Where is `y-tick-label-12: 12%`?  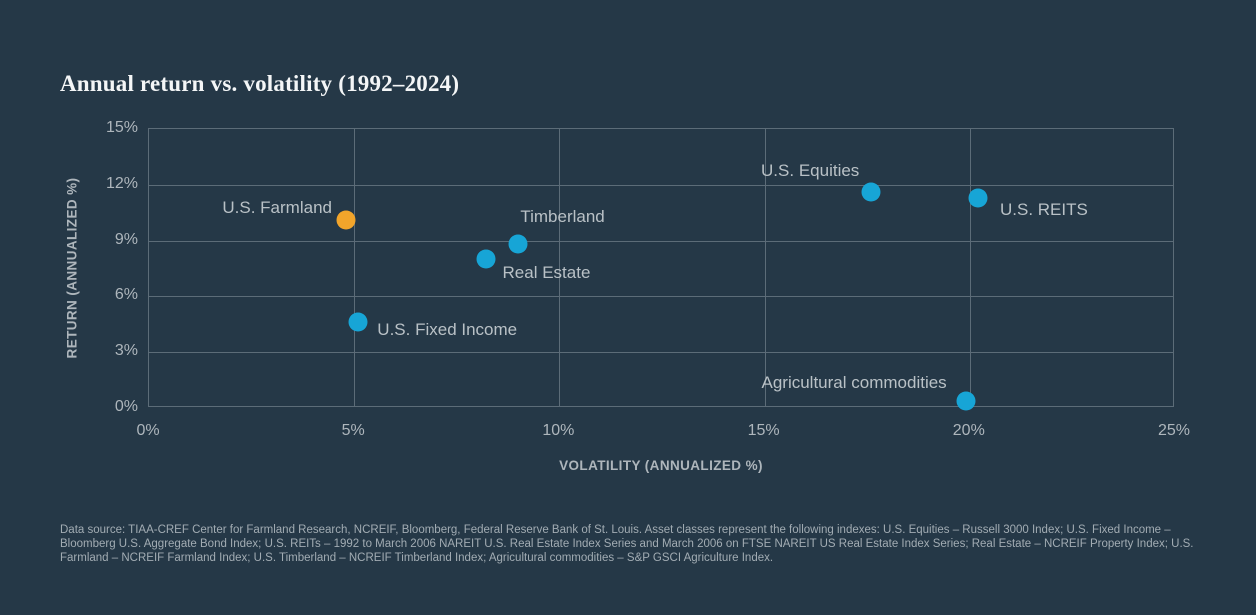 y-tick-label-12: 12% is located at coordinates (121, 183).